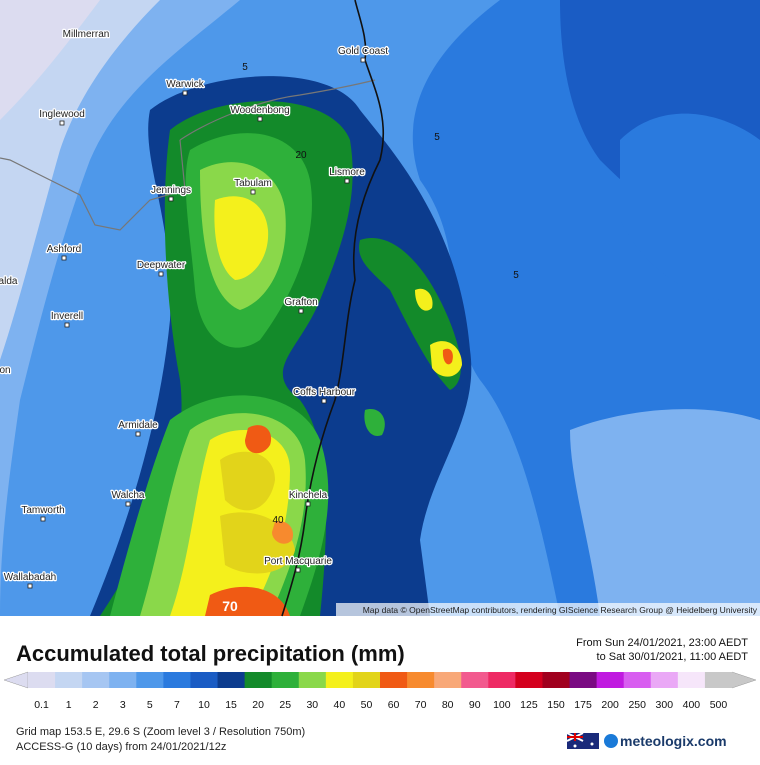  What do you see at coordinates (719, 705) in the screenshot?
I see `scale-label: 500` at bounding box center [719, 705].